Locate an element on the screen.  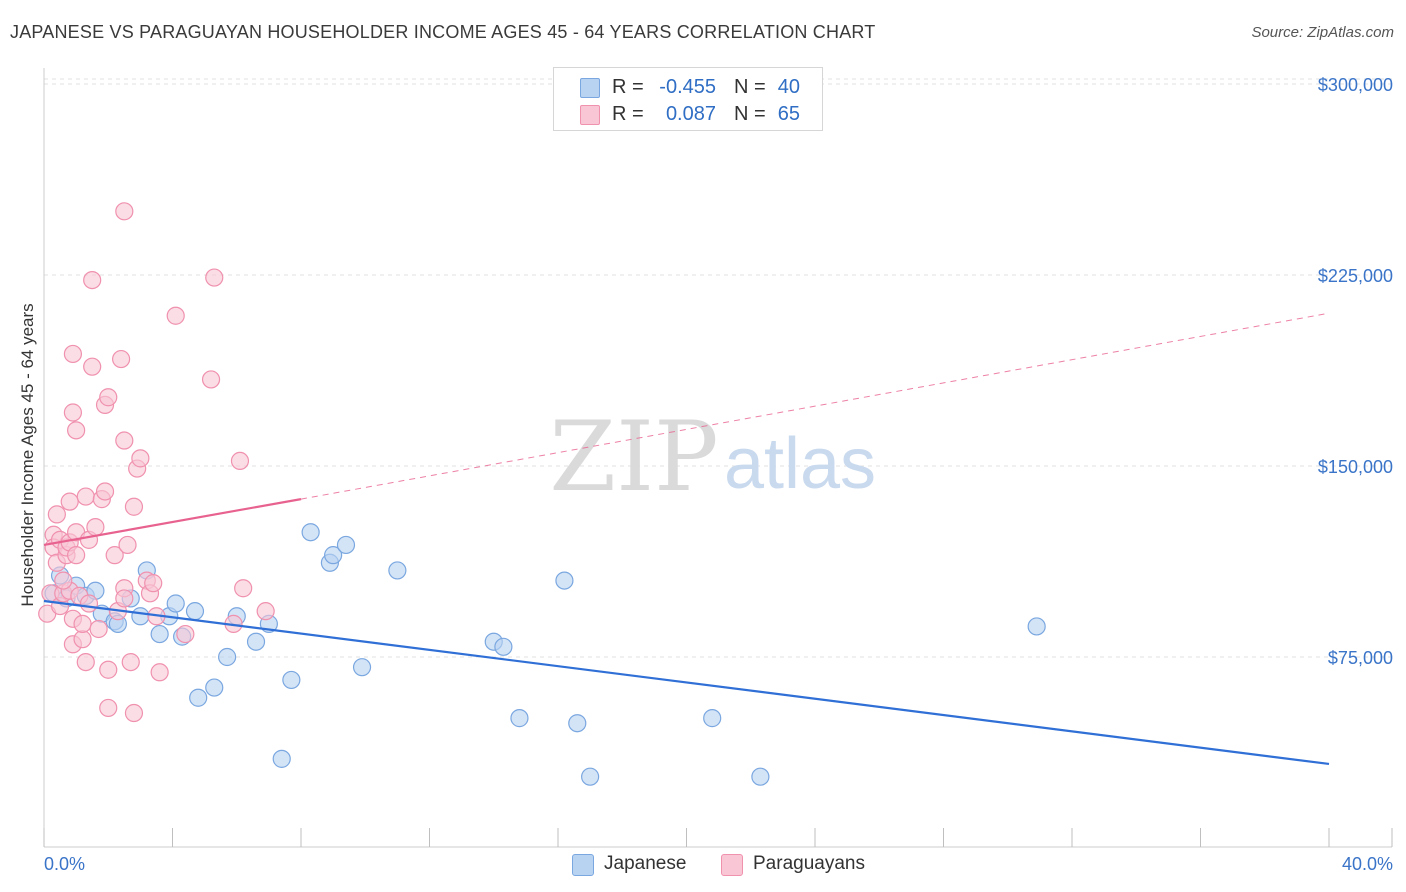
y-tick-label: $225,000 is located at coordinates (1355, 276).